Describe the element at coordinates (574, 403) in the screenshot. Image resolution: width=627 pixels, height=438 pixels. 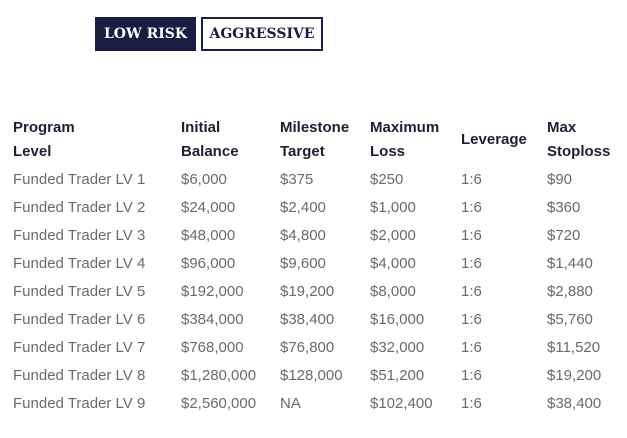
I see `cell-max-stoploss: $38,400` at that location.